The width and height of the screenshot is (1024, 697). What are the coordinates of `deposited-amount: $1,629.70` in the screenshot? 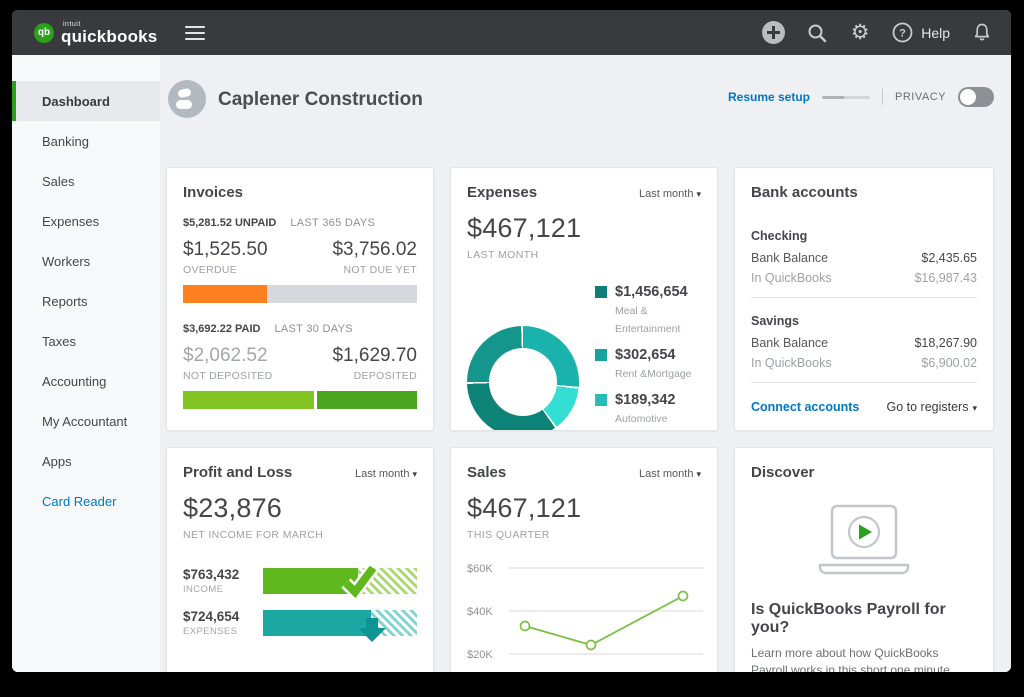 It's located at (374, 355).